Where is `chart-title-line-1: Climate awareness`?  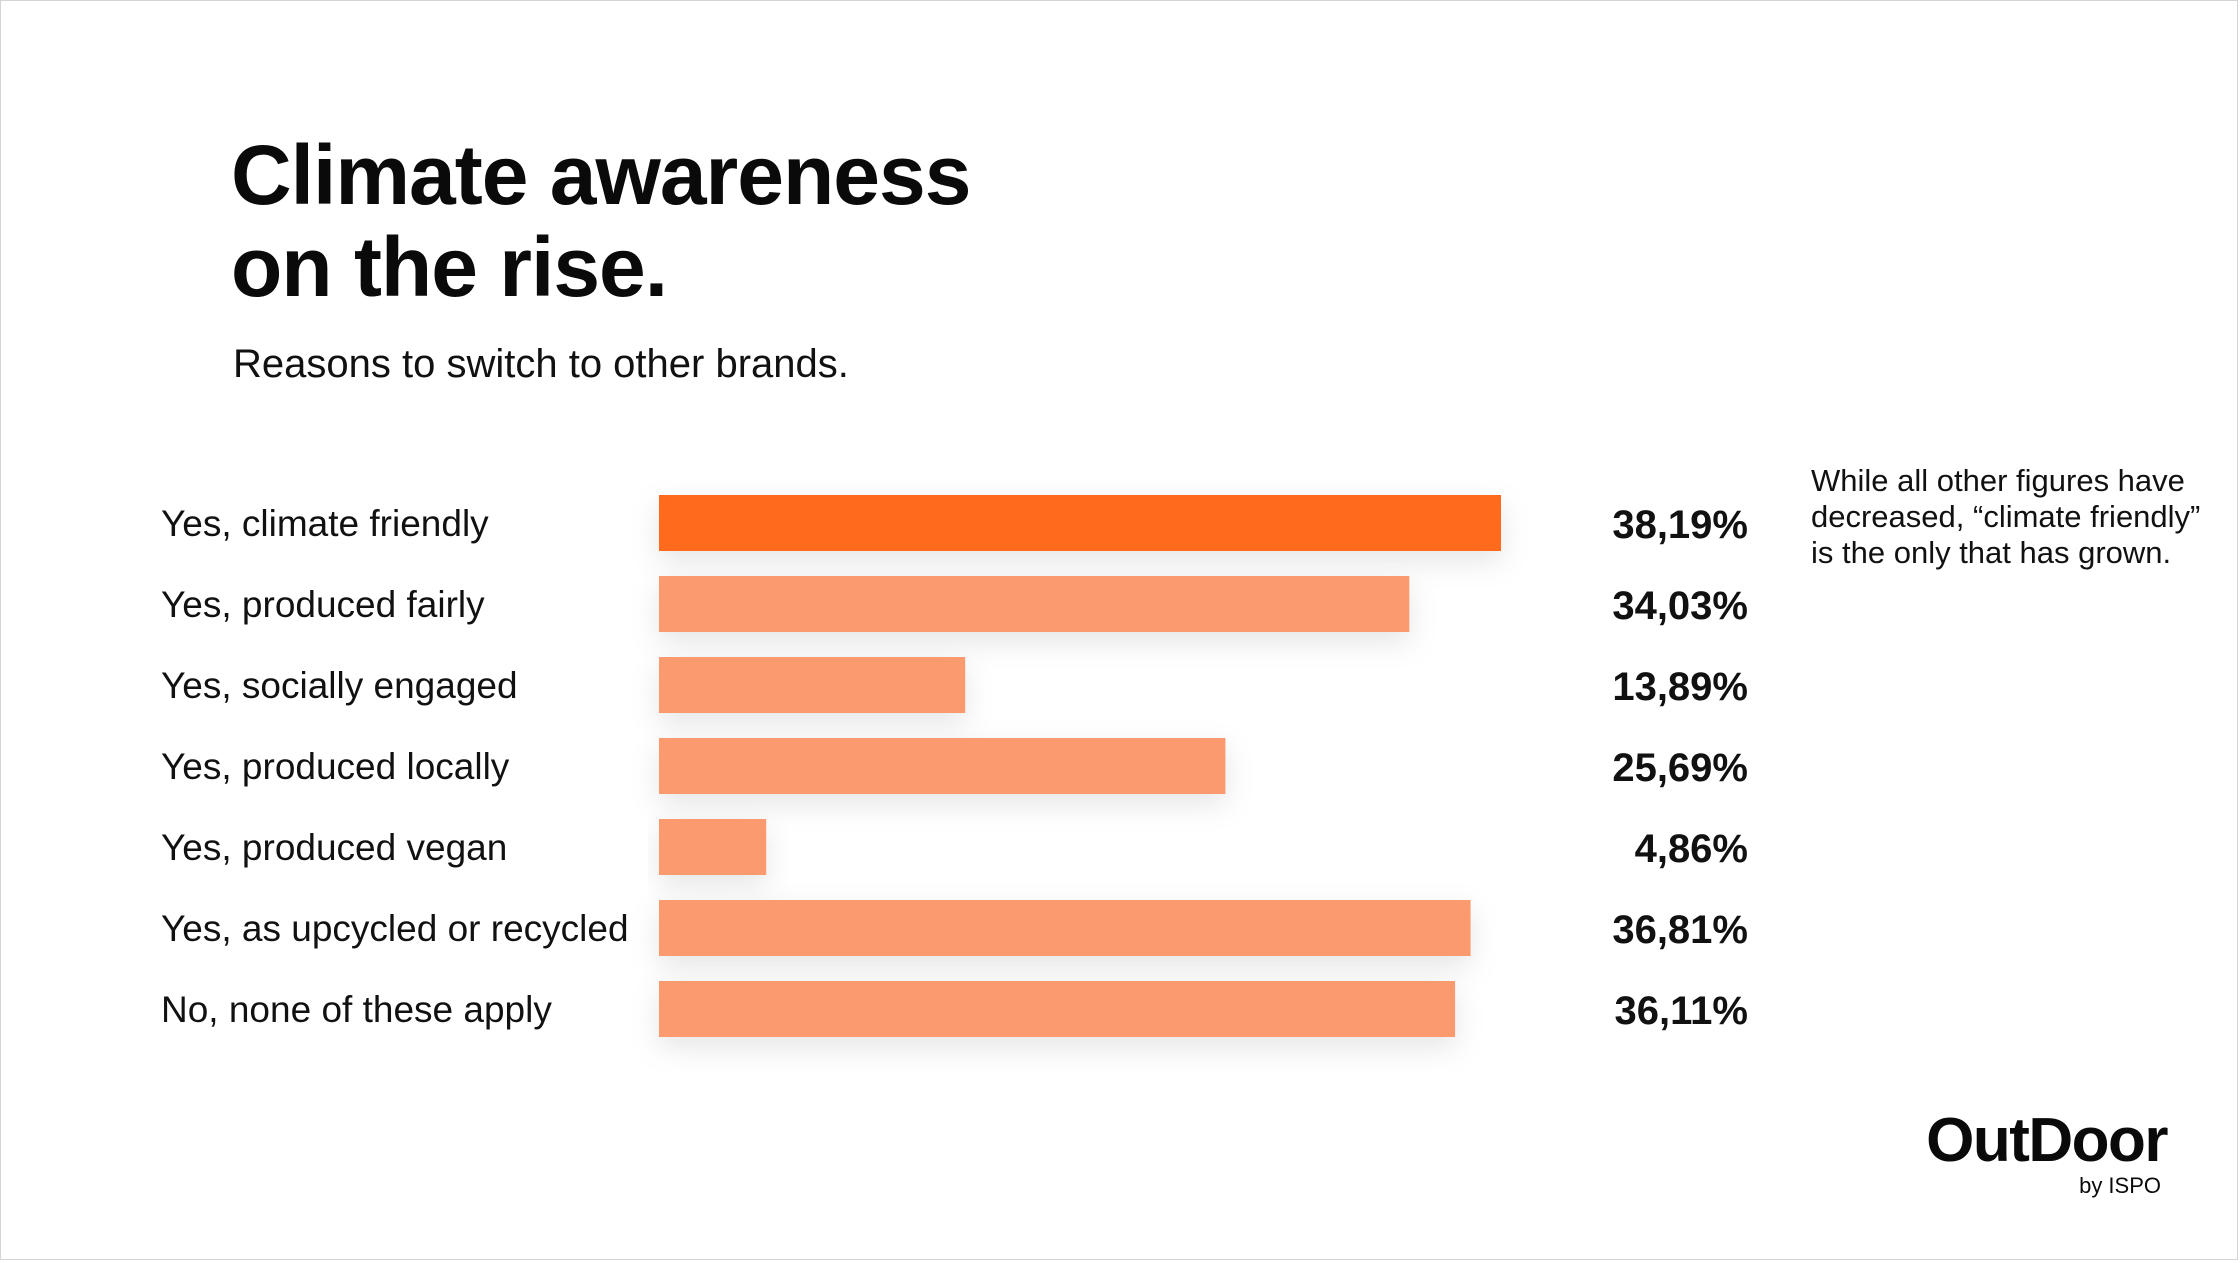 chart-title-line-1: Climate awareness is located at coordinates (601, 175).